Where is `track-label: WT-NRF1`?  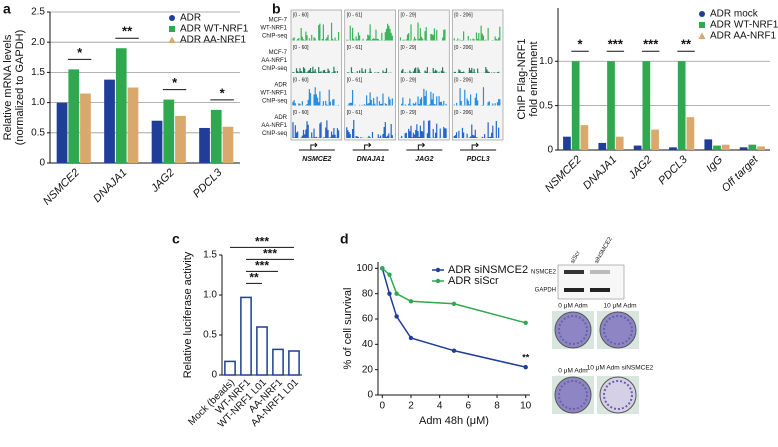
track-label: WT-NRF1 is located at coordinates (273, 94).